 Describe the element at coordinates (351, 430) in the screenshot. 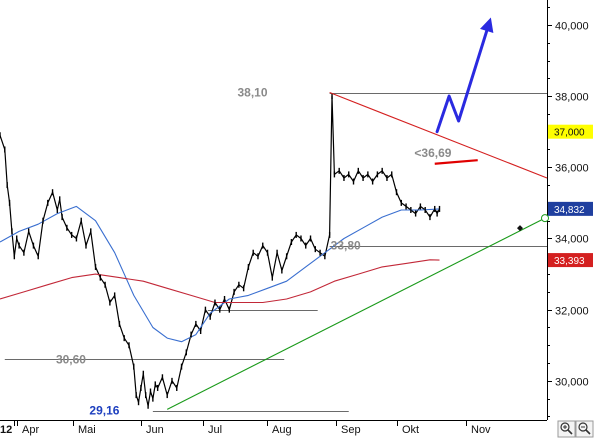

I see `x-tick-label: Sep` at that location.